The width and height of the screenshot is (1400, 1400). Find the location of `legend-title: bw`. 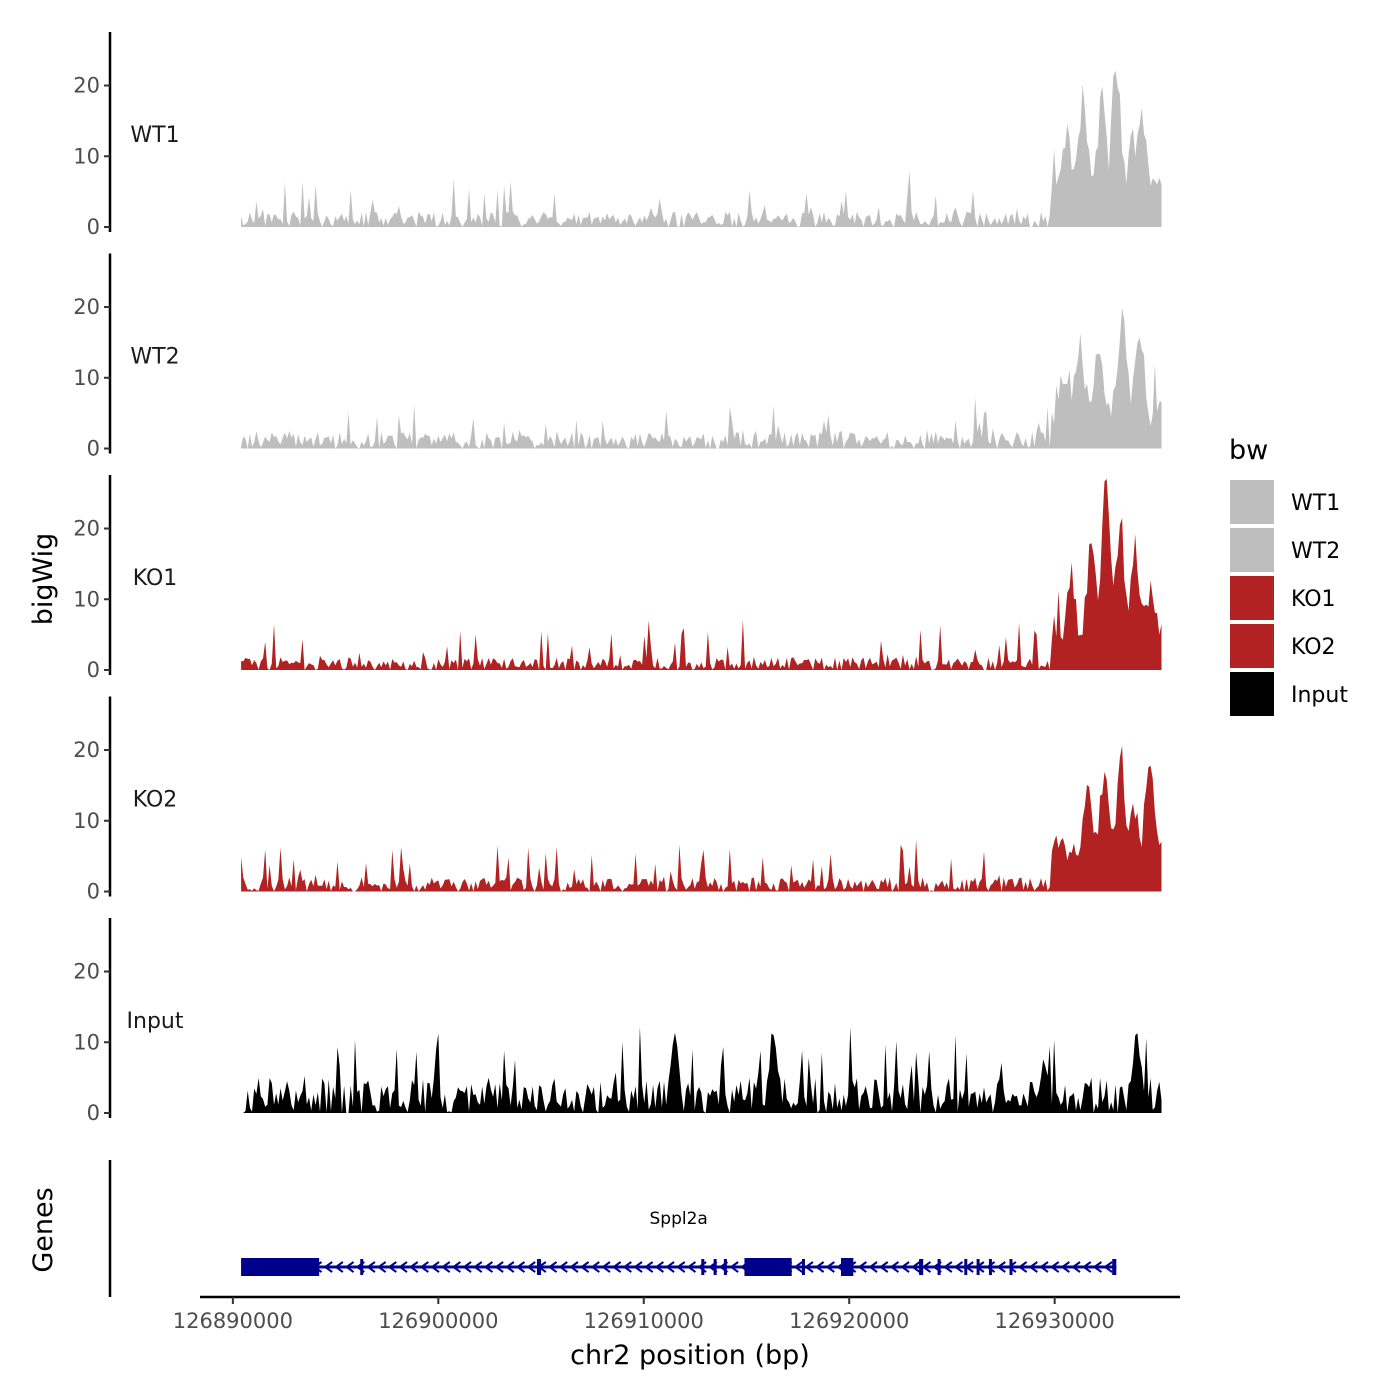

legend-title: bw is located at coordinates (1248, 450).